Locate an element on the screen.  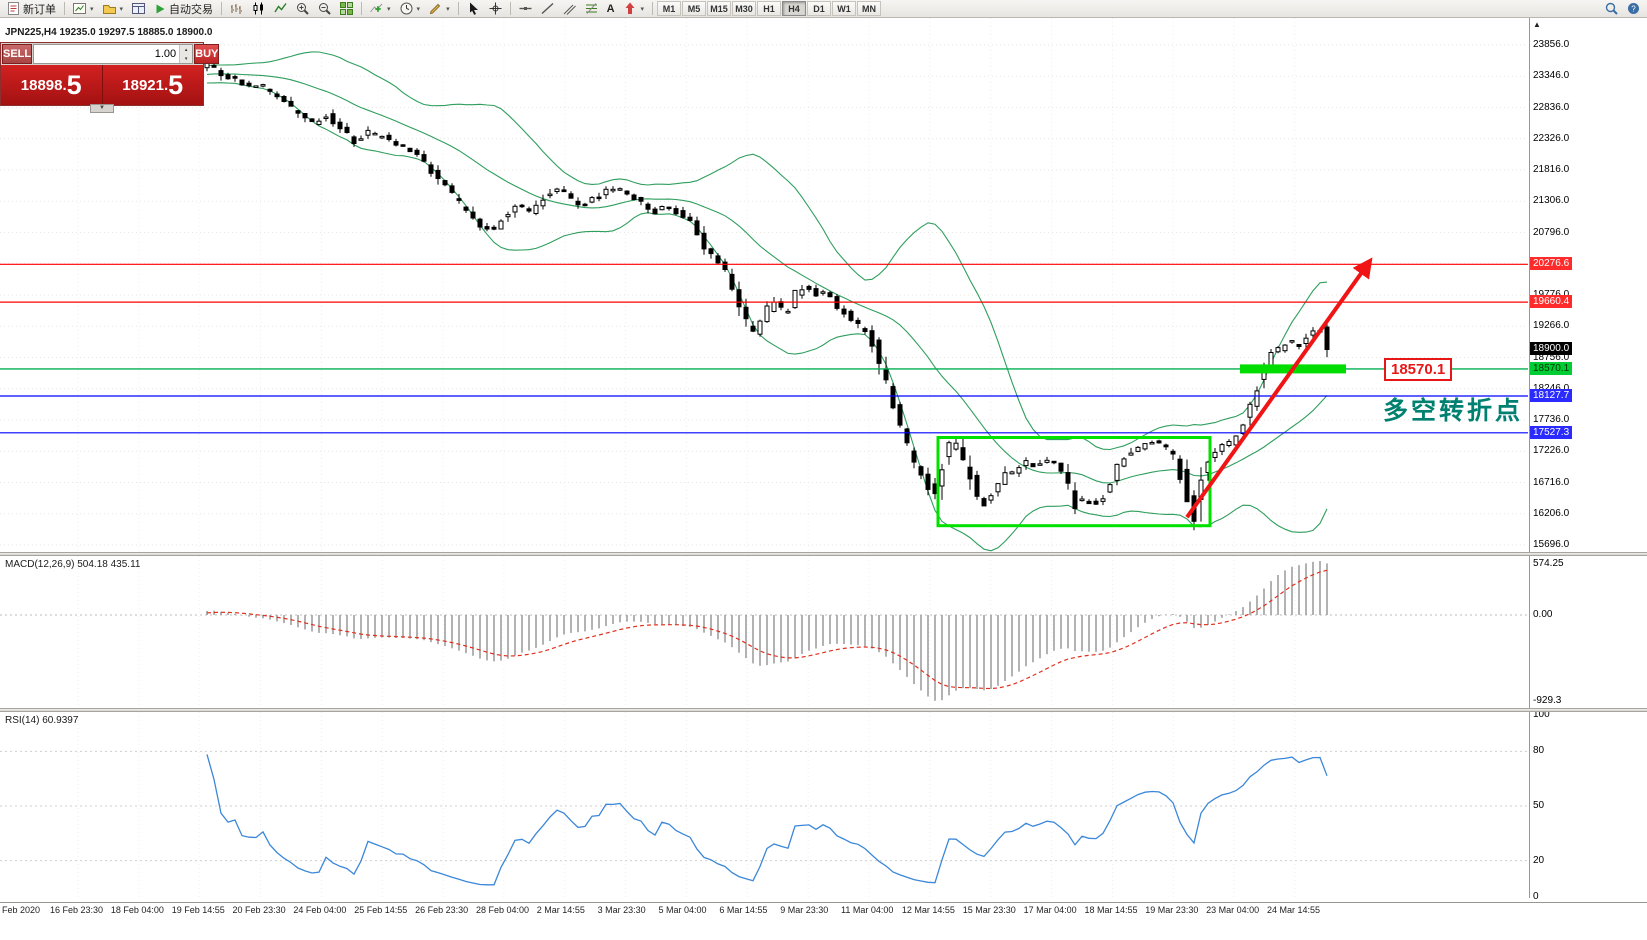
timeframe-m1: M1 is located at coordinates (669, 8).